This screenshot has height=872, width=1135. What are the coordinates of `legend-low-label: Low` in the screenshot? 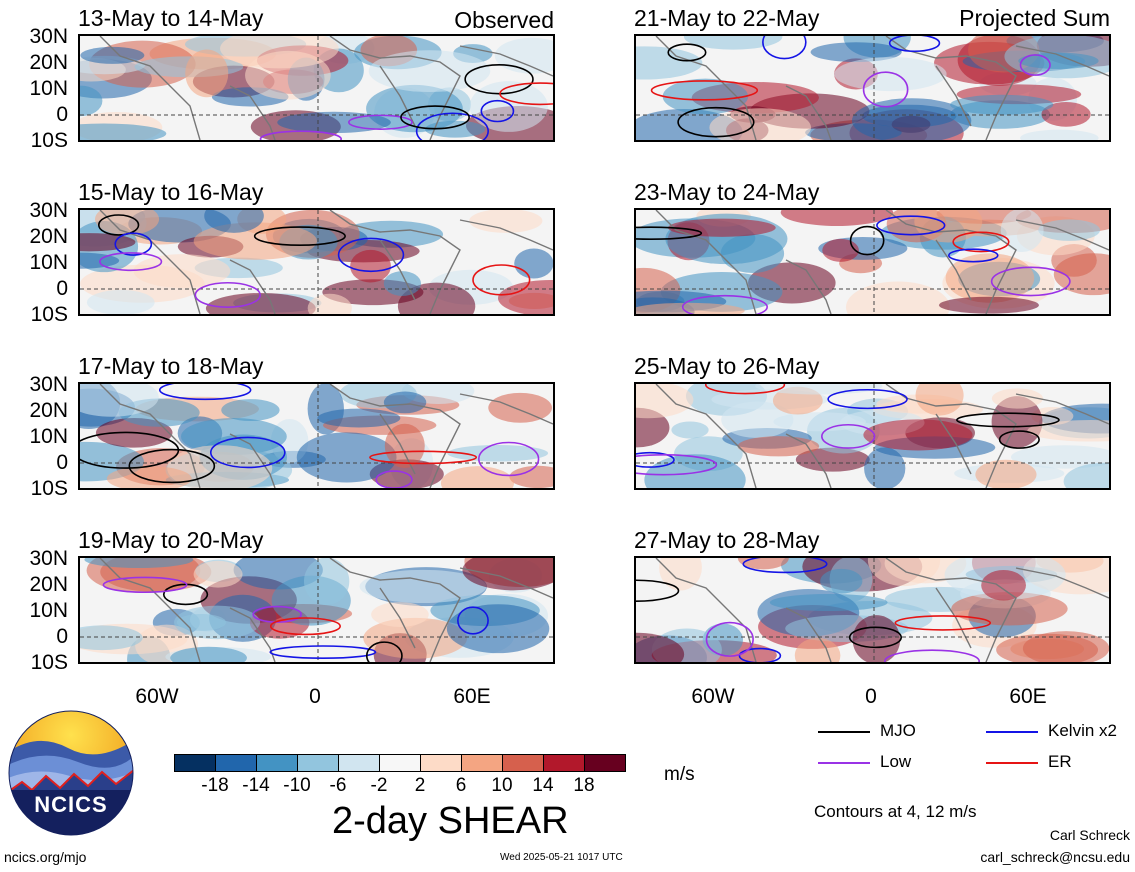 It's located at (896, 761).